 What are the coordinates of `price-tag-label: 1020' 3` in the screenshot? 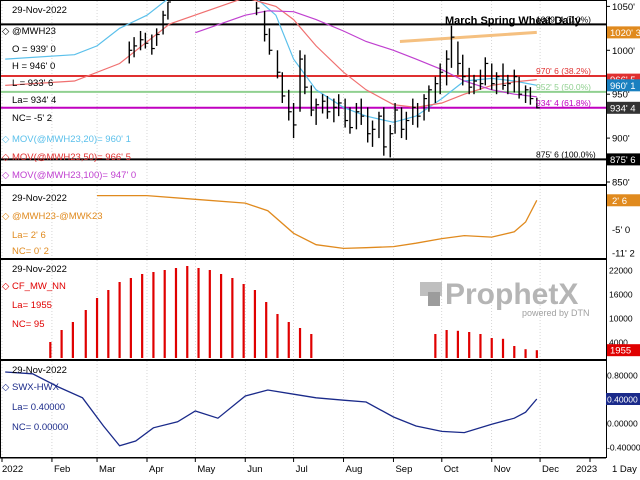 It's located at (625, 33).